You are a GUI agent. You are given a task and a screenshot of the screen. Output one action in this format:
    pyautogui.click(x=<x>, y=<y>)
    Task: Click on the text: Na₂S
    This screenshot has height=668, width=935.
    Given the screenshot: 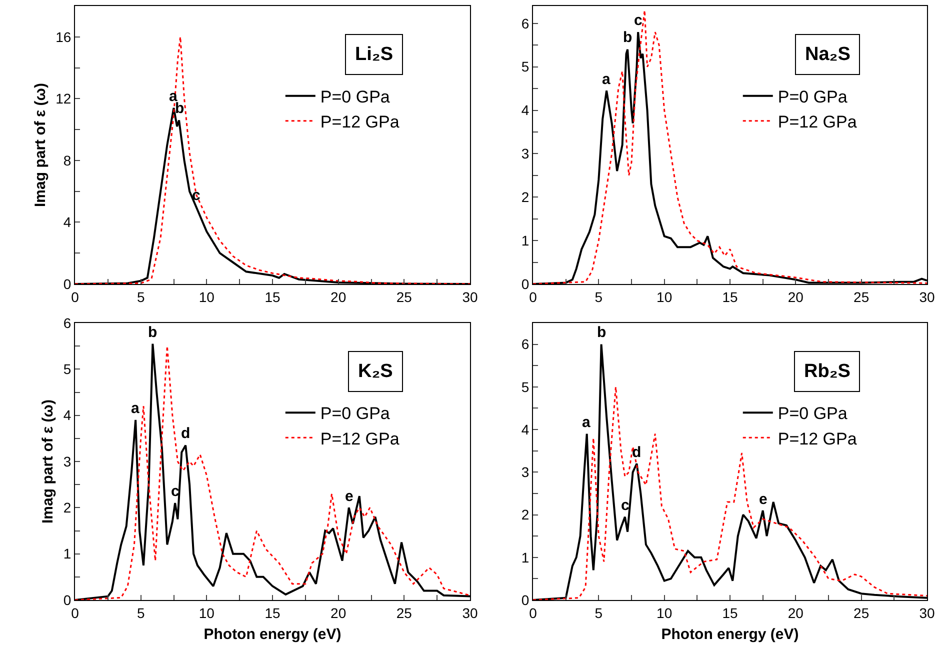 What is the action you would take?
    pyautogui.click(x=827, y=54)
    